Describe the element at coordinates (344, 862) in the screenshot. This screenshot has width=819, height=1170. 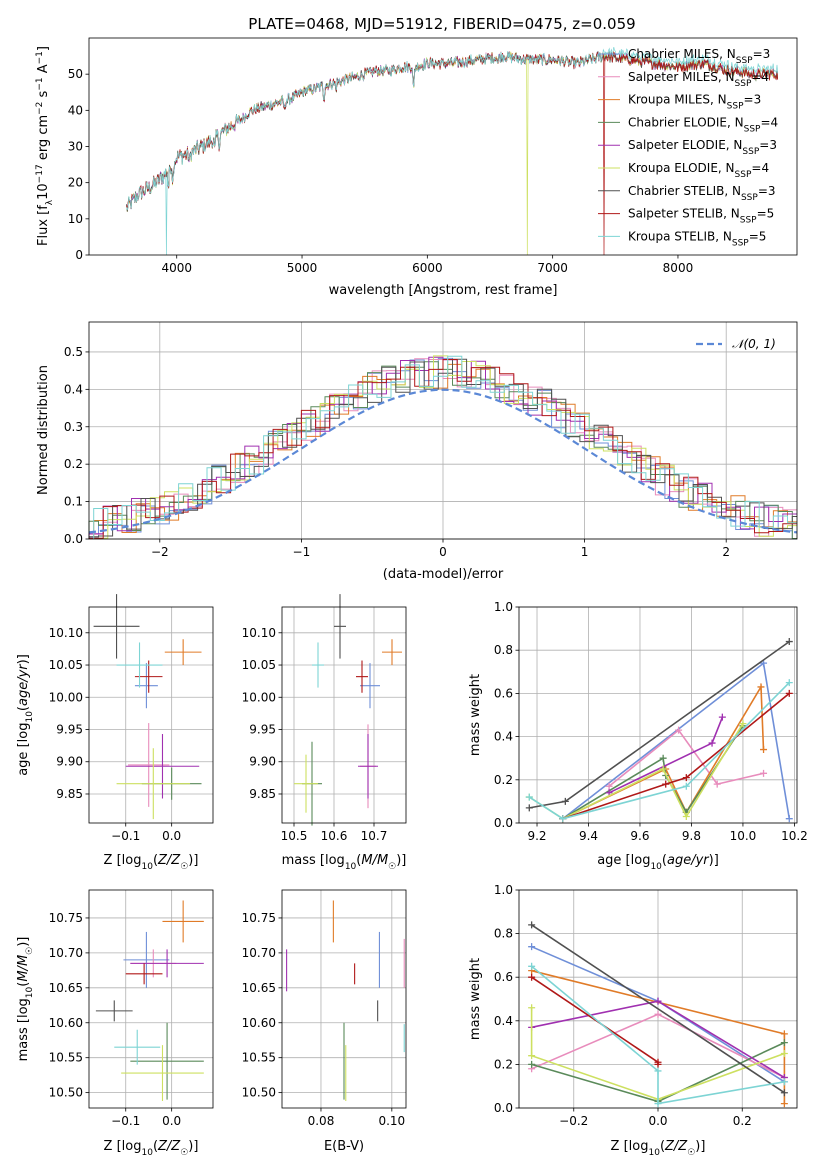
I see `age-vs-mass-xlabel: mass [log10(M/M☉)]` at that location.